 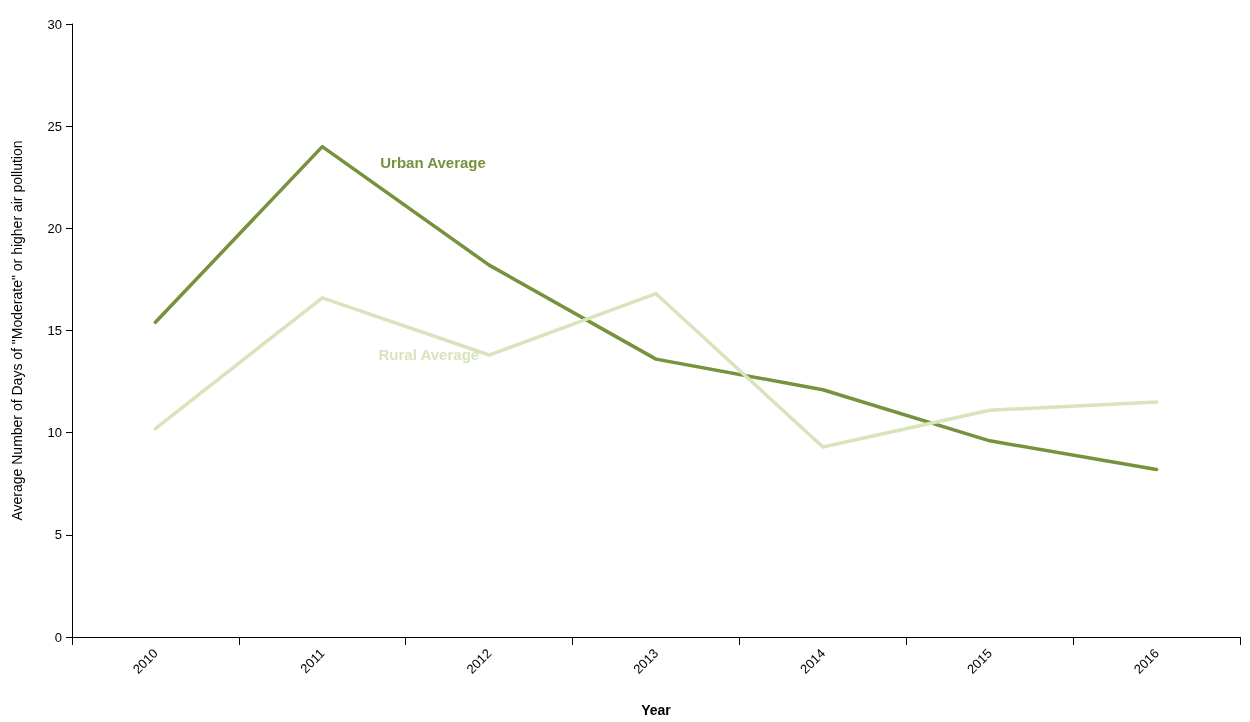 I want to click on y-tick-label: 15, so click(x=54, y=330).